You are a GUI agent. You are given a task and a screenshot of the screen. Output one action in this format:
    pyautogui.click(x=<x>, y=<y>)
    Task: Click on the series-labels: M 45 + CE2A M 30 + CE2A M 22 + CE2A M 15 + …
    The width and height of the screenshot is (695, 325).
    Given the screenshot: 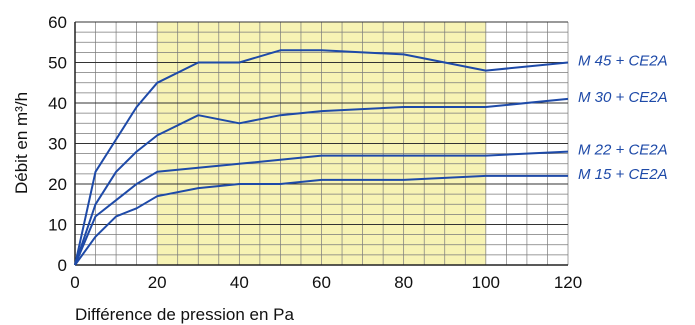 What is the action you would take?
    pyautogui.click(x=623, y=118)
    